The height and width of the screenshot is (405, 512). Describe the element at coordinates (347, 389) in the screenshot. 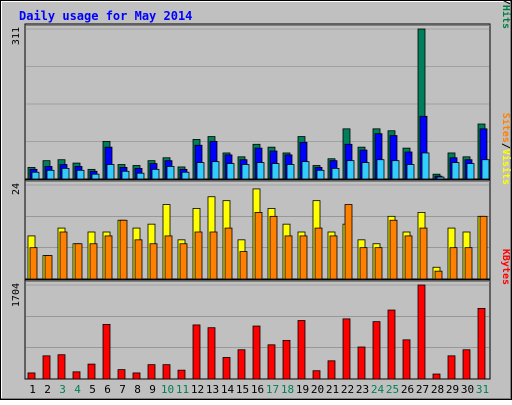

I see `day-label-22: 22` at that location.